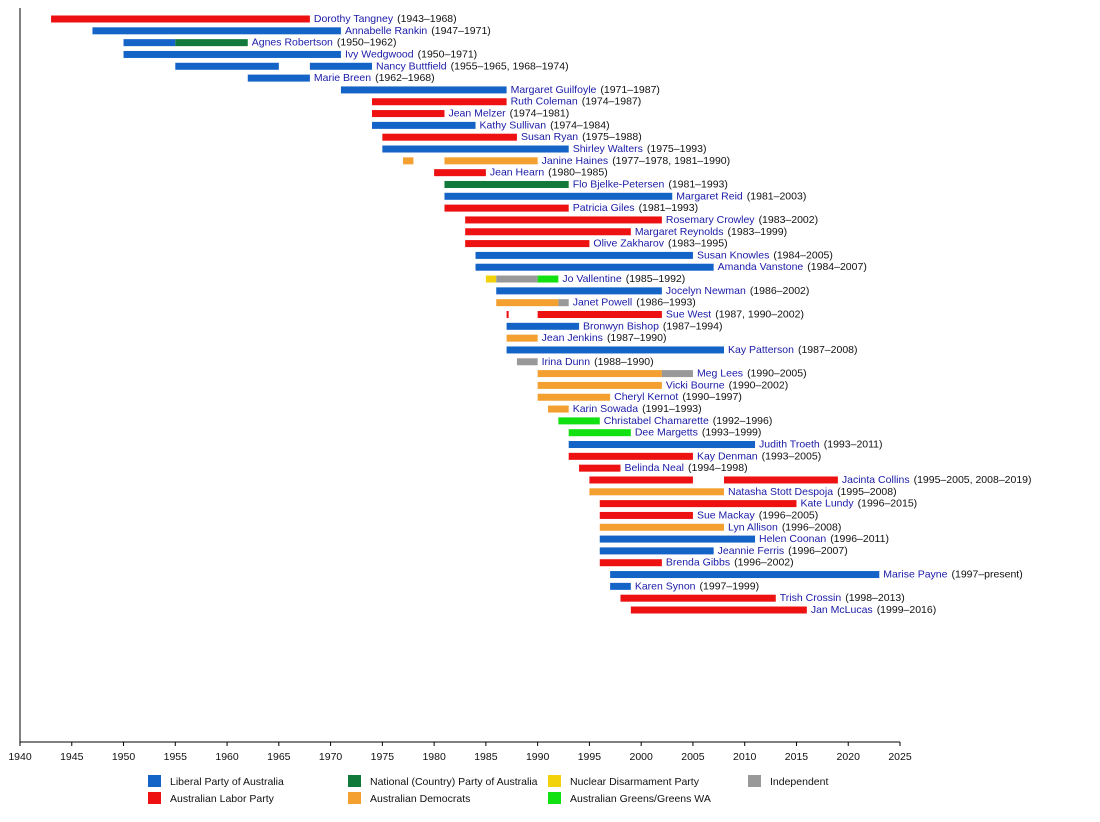 The width and height of the screenshot is (1100, 822). Describe the element at coordinates (842, 610) in the screenshot. I see `senator-name: Jan McLucas` at that location.